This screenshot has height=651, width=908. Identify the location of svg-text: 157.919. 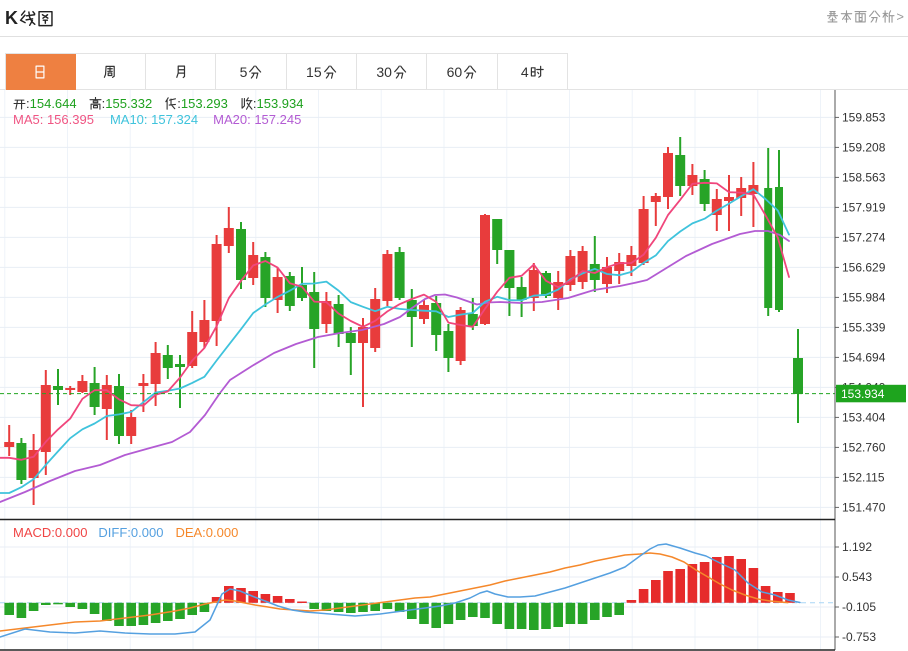
(864, 207).